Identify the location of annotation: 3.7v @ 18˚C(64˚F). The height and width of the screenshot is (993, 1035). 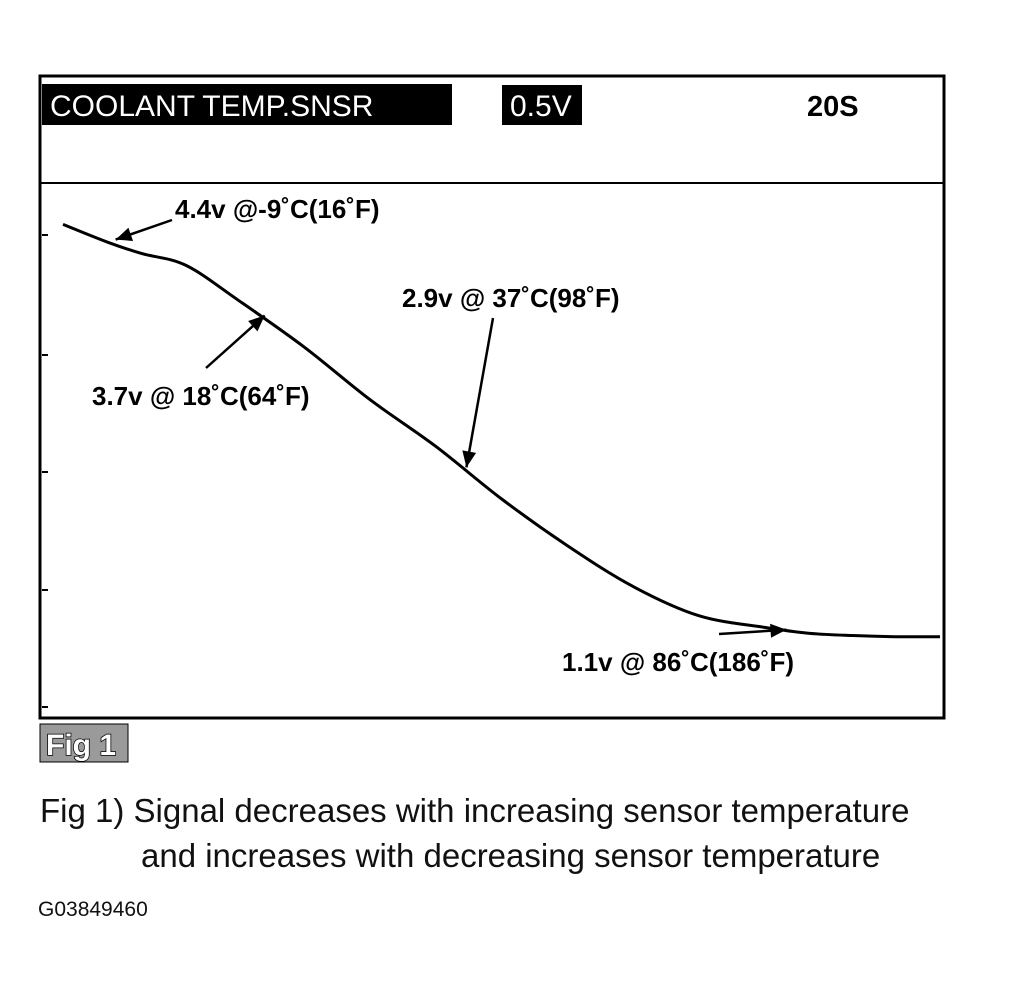
(201, 362).